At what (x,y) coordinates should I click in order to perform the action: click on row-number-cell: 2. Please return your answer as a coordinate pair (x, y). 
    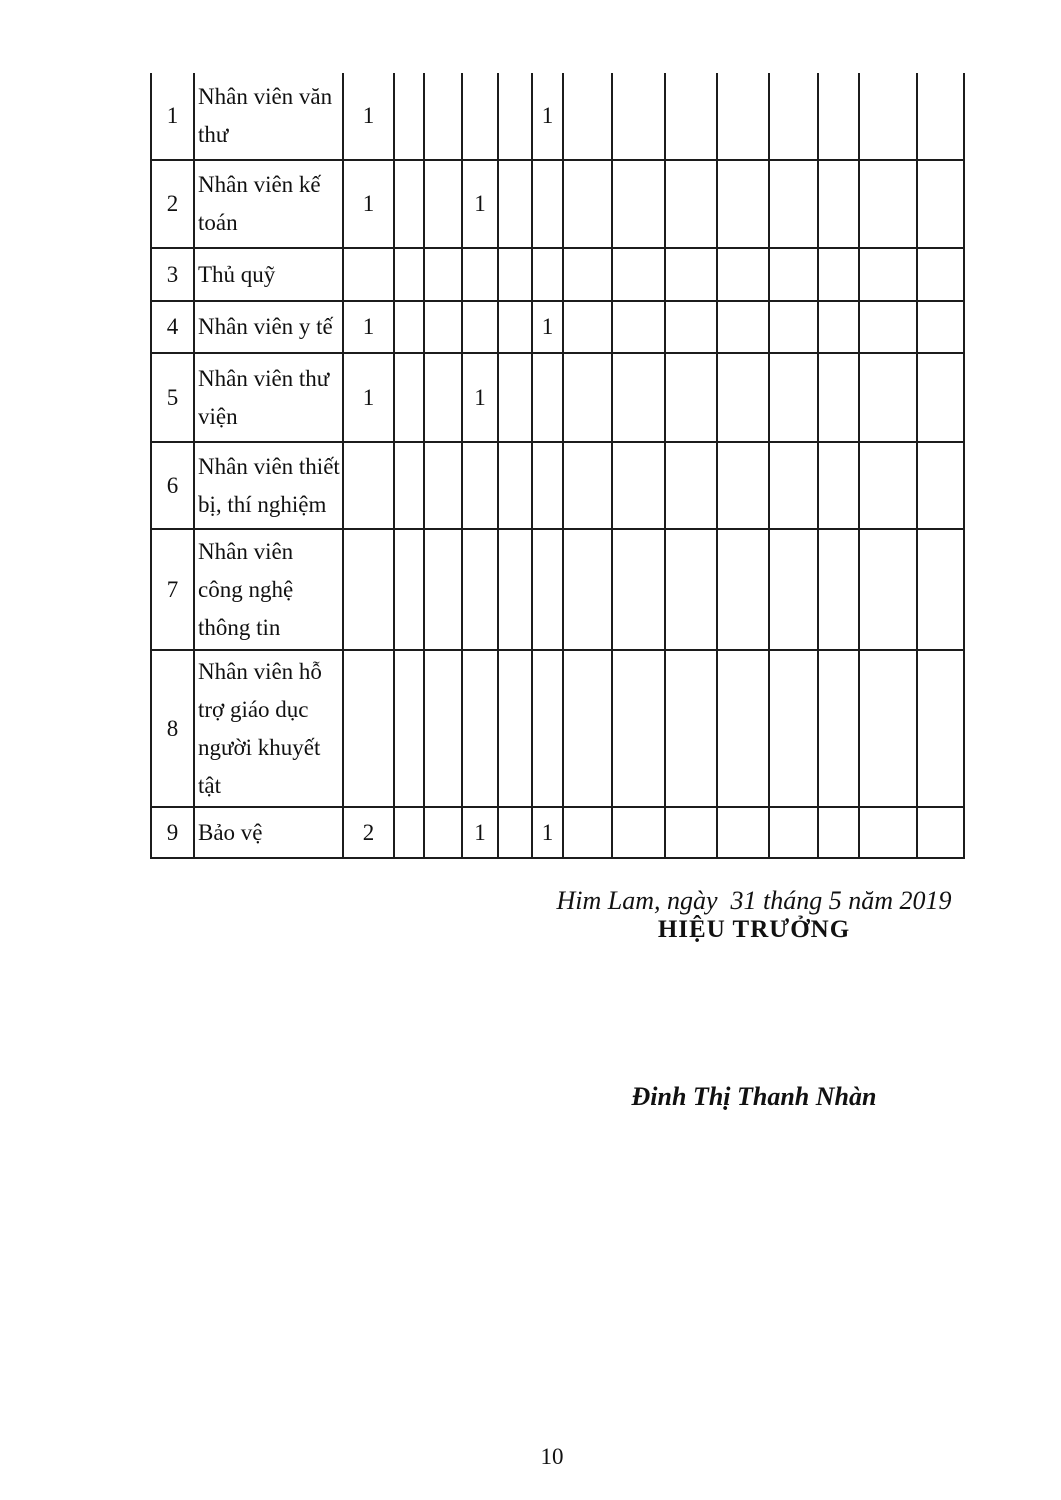
    Looking at the image, I should click on (172, 204).